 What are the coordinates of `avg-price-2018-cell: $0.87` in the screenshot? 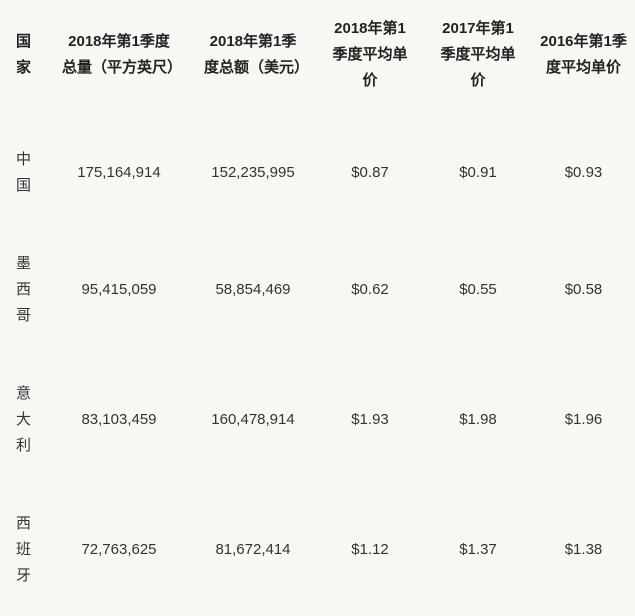 It's located at (370, 172).